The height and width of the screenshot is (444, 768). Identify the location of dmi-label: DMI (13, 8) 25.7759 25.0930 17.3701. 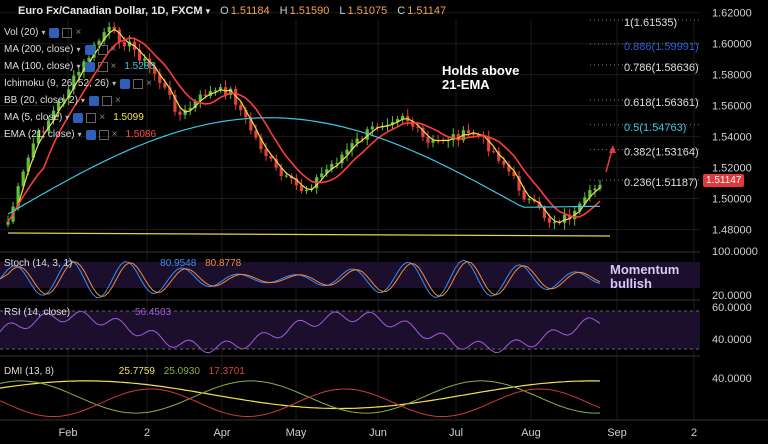
(124, 371).